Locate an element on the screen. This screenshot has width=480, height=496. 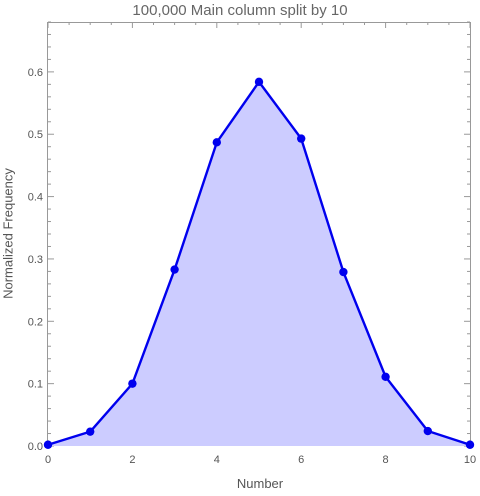
x-tick-label: 6 is located at coordinates (301, 460).